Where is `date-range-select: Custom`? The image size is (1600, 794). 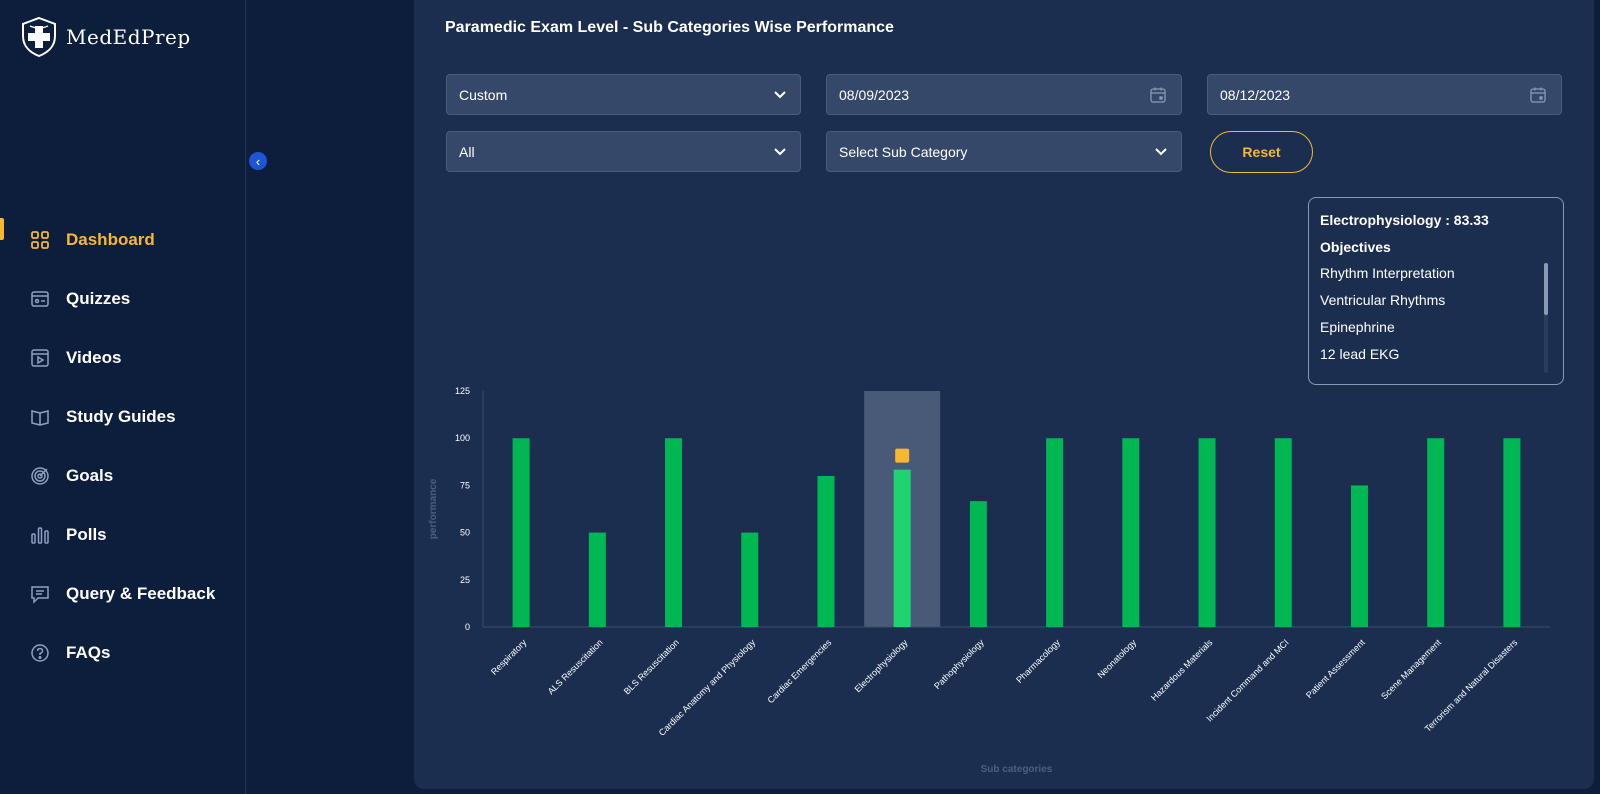 date-range-select: Custom is located at coordinates (623, 94).